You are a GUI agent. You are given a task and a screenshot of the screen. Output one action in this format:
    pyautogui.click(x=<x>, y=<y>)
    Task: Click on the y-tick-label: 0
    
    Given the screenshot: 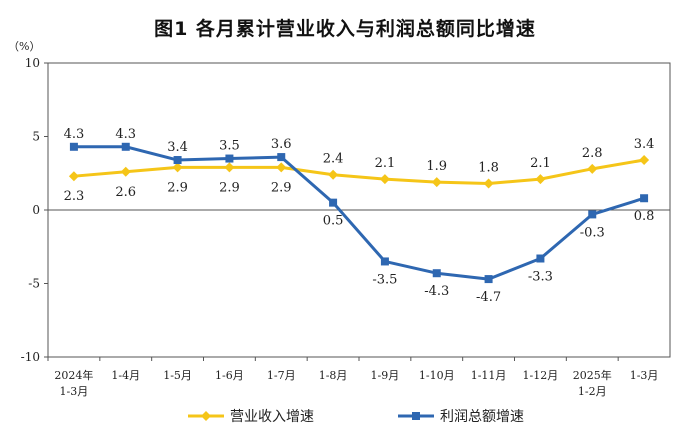 What is the action you would take?
    pyautogui.click(x=36, y=210)
    